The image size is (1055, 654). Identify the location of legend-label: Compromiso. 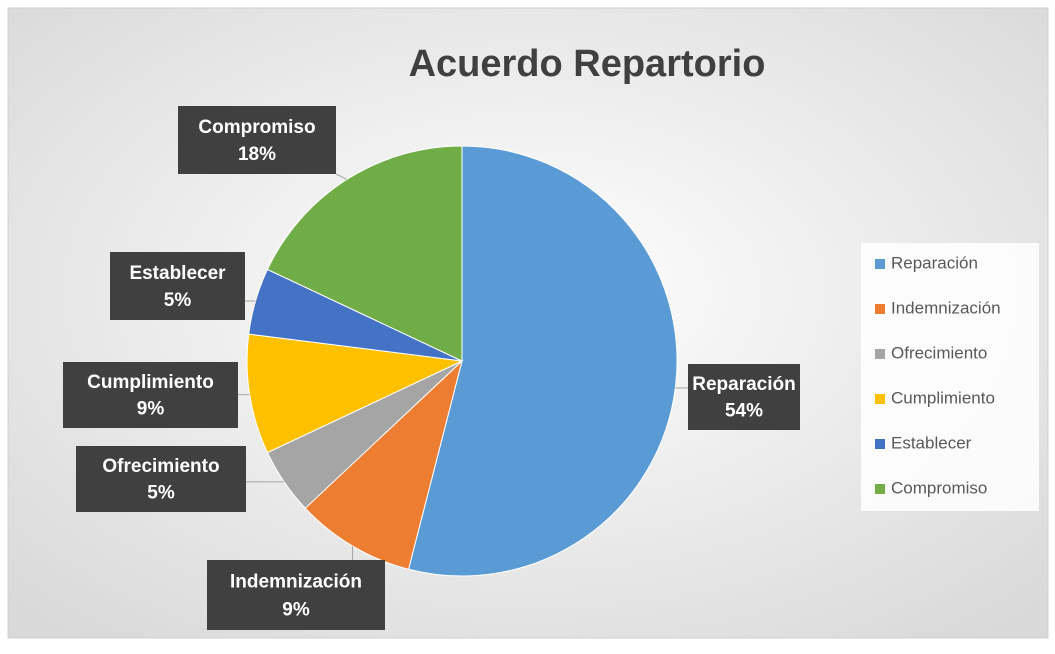
(939, 487).